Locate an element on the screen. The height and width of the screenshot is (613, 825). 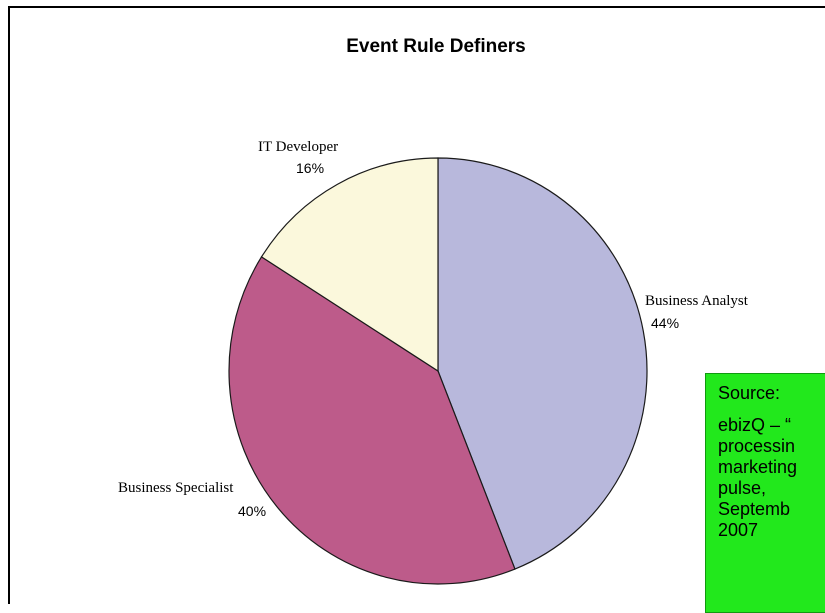
source-heading: Source: is located at coordinates (749, 393).